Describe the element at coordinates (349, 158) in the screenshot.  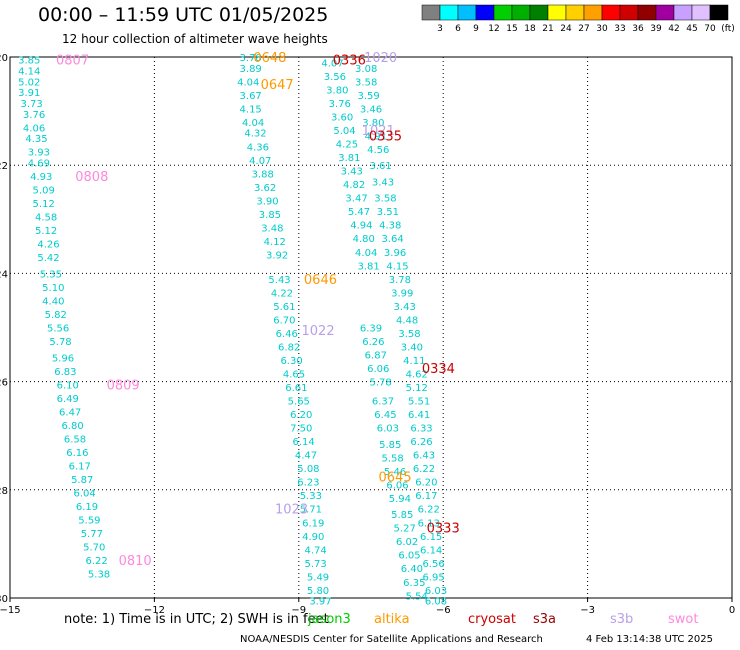
I see `wave-height-value: 3.81` at that location.